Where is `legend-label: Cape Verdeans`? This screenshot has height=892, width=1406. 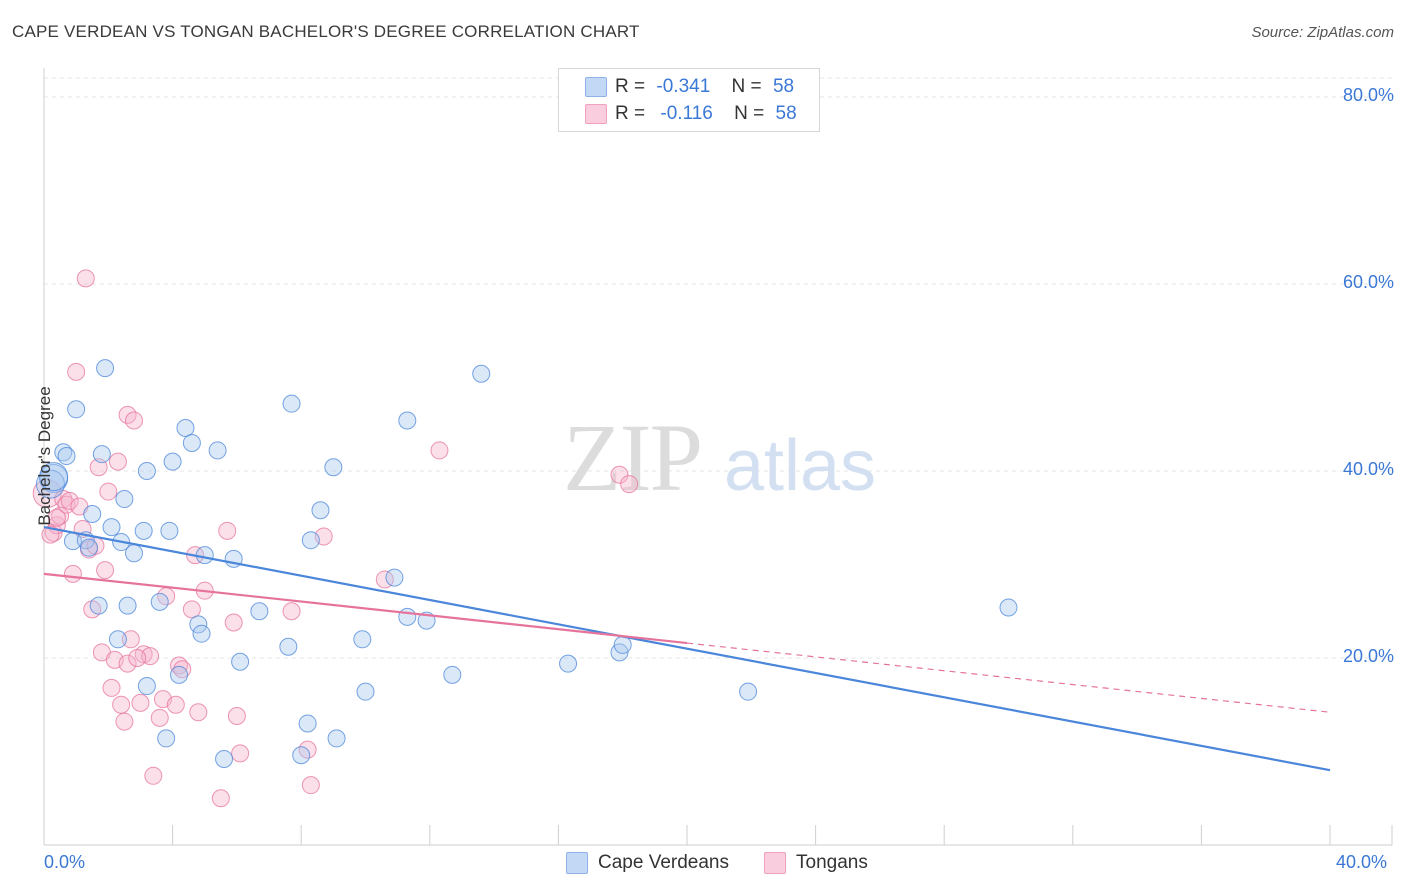
legend-label: Cape Verdeans is located at coordinates (663, 862).